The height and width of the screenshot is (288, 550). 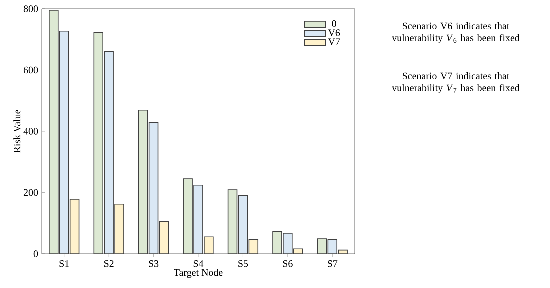 What do you see at coordinates (31, 131) in the screenshot?
I see `y-tick-label: 400` at bounding box center [31, 131].